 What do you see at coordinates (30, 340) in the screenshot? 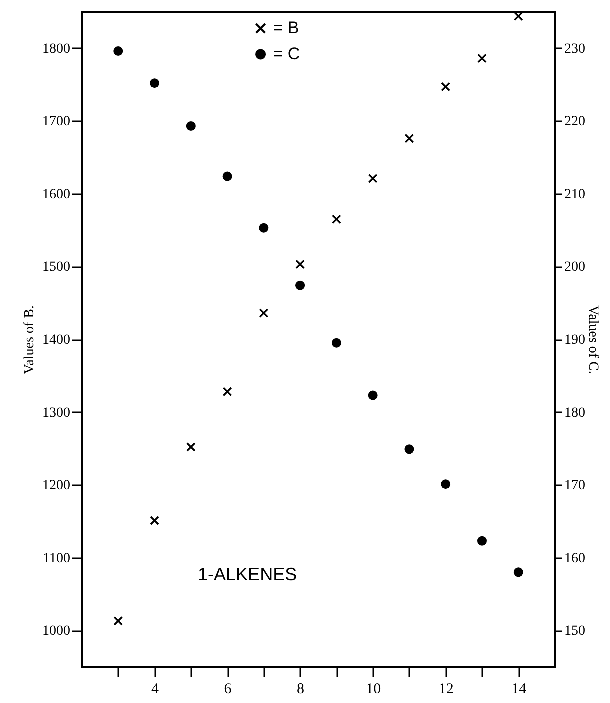
I see `y-axis-title: Values of B.` at bounding box center [30, 340].